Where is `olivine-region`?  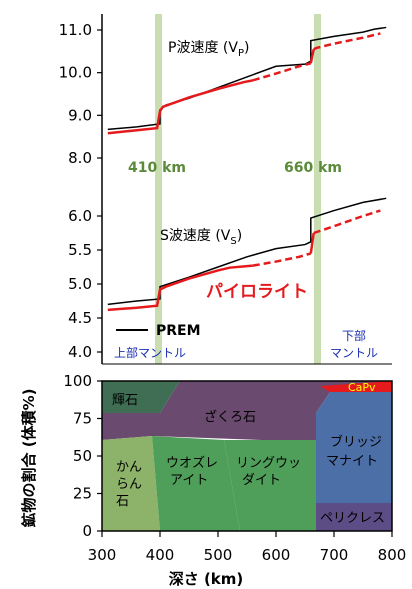
olivine-region is located at coordinates (131, 483).